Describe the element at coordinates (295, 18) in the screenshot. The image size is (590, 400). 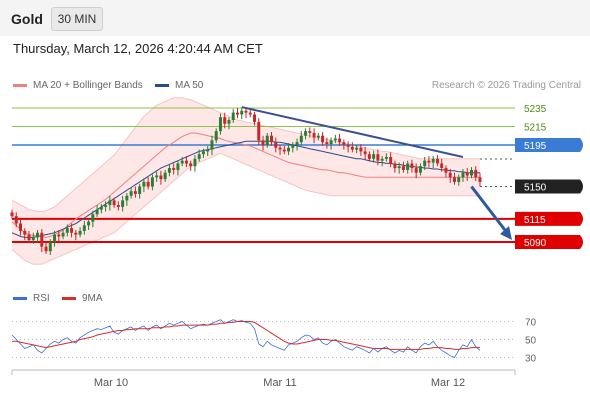
I see `header-bar: Gold 30 MIN` at that location.